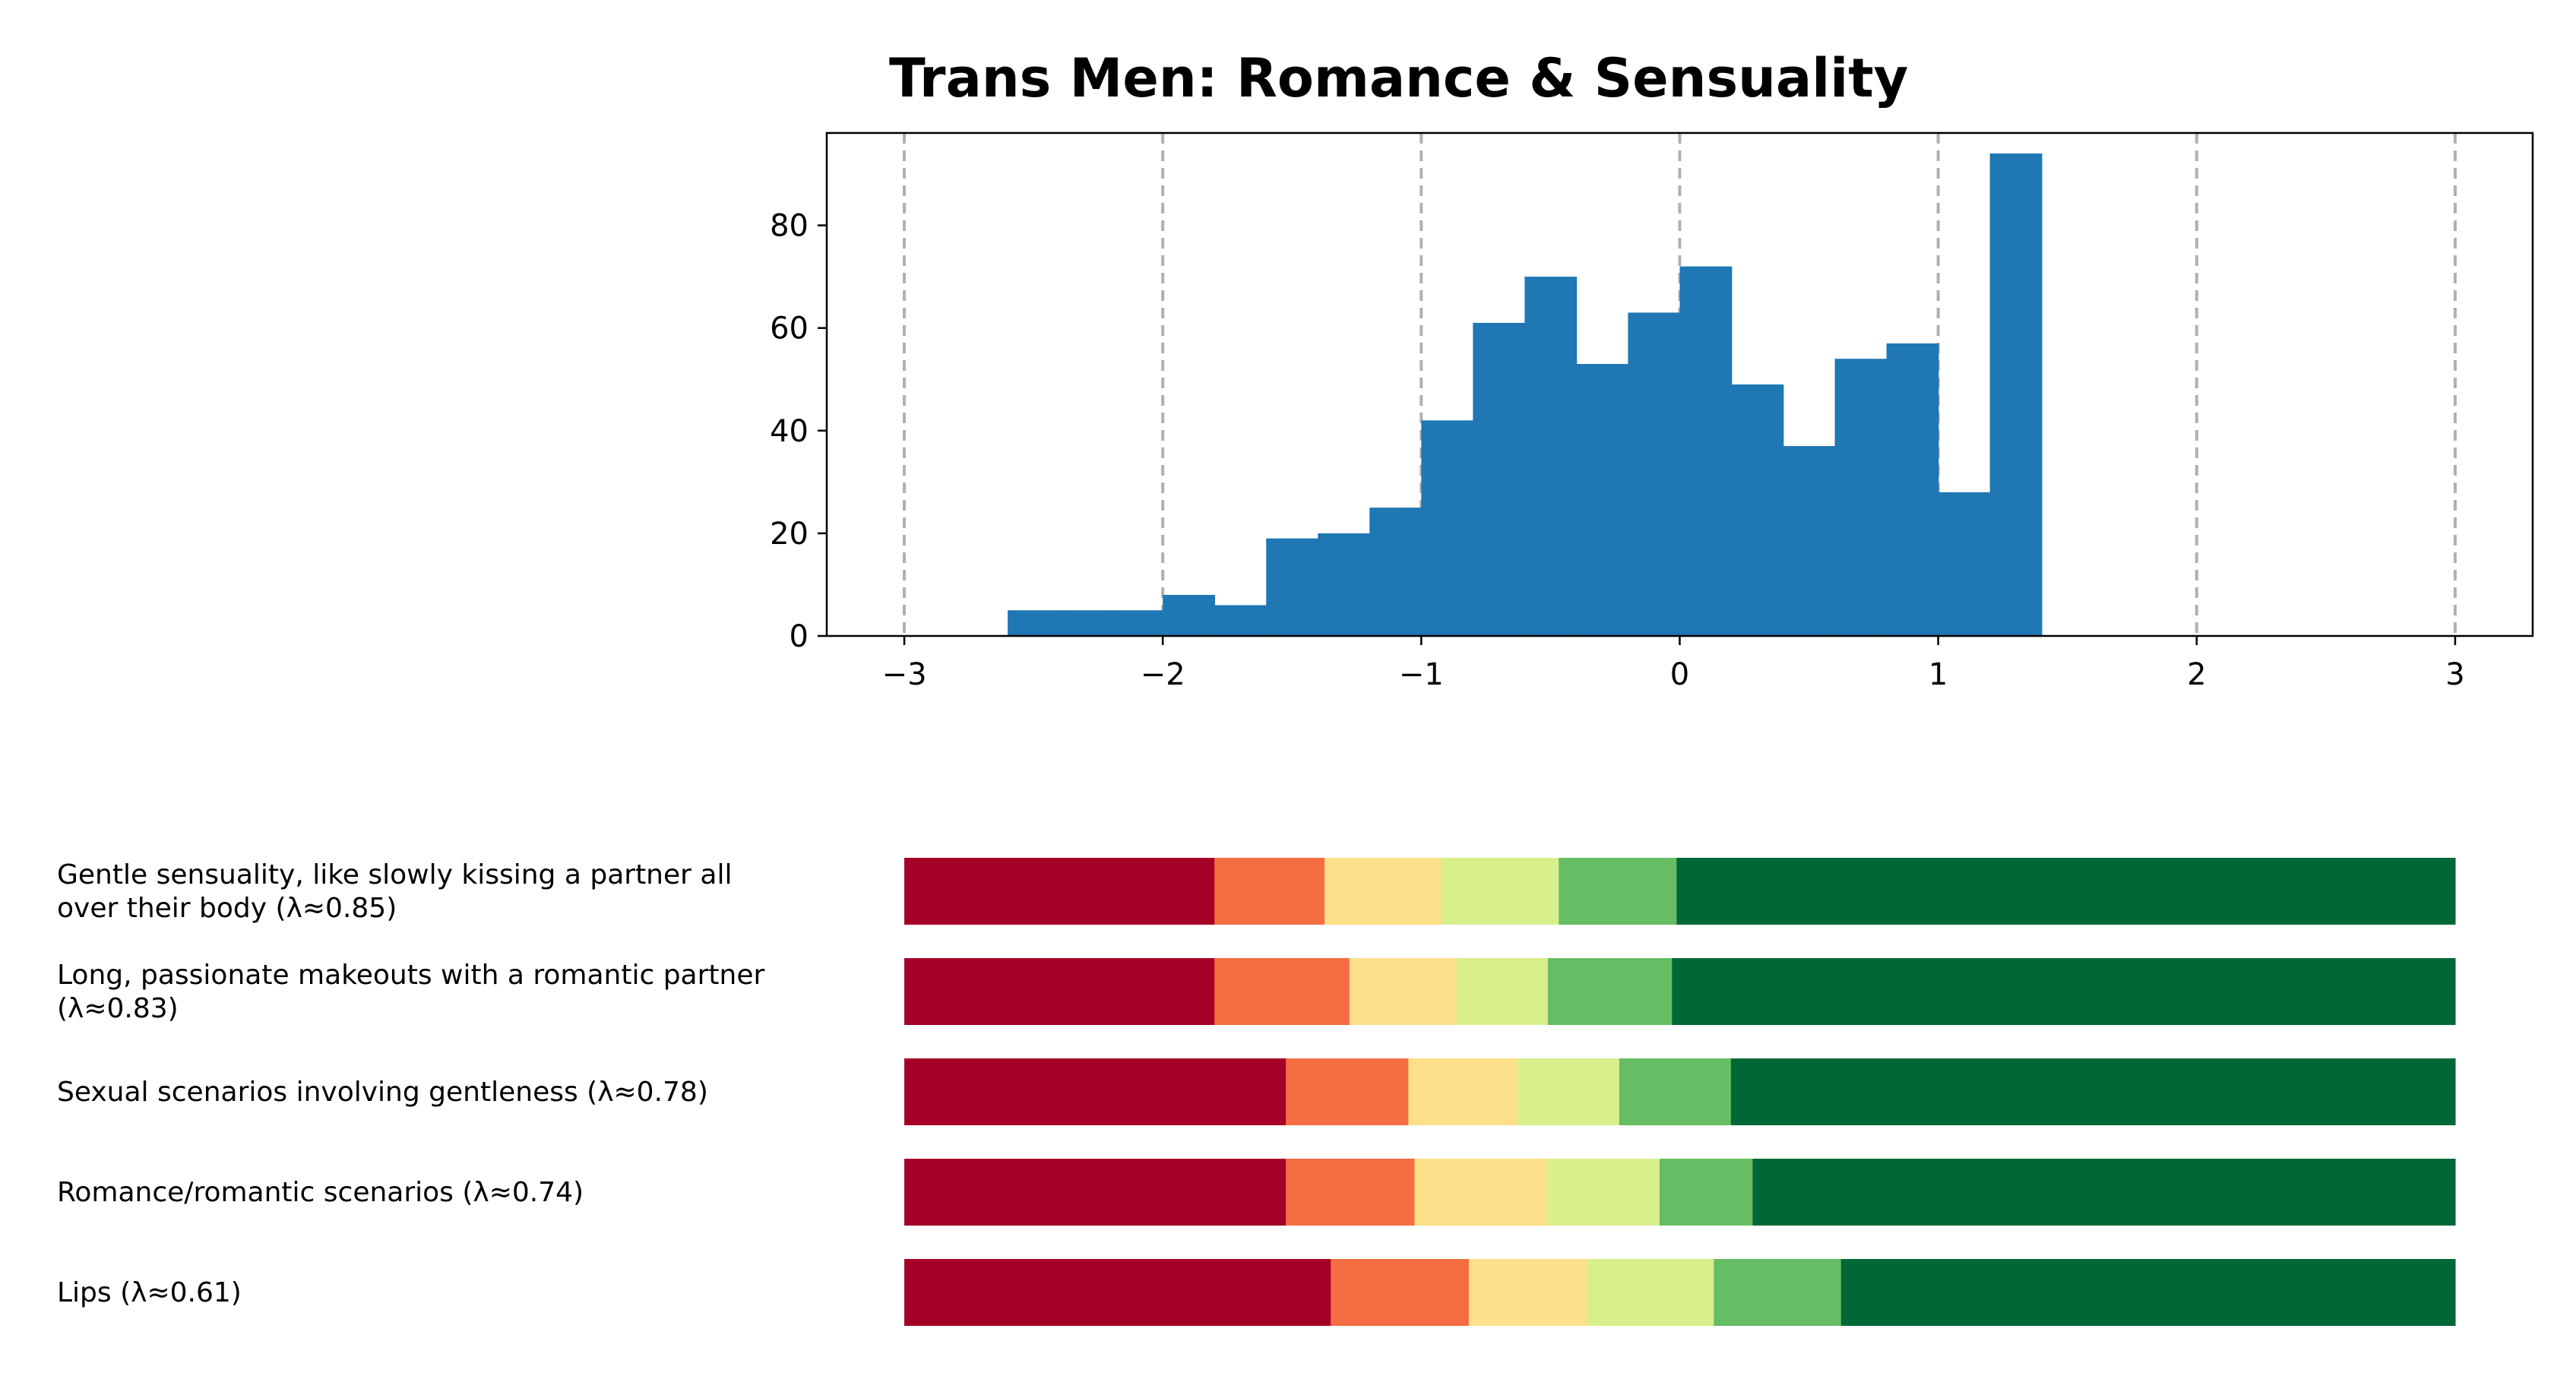 This screenshot has width=2576, height=1376. What do you see at coordinates (227, 909) in the screenshot?
I see `item-label: over their body (λ≈0.85)` at bounding box center [227, 909].